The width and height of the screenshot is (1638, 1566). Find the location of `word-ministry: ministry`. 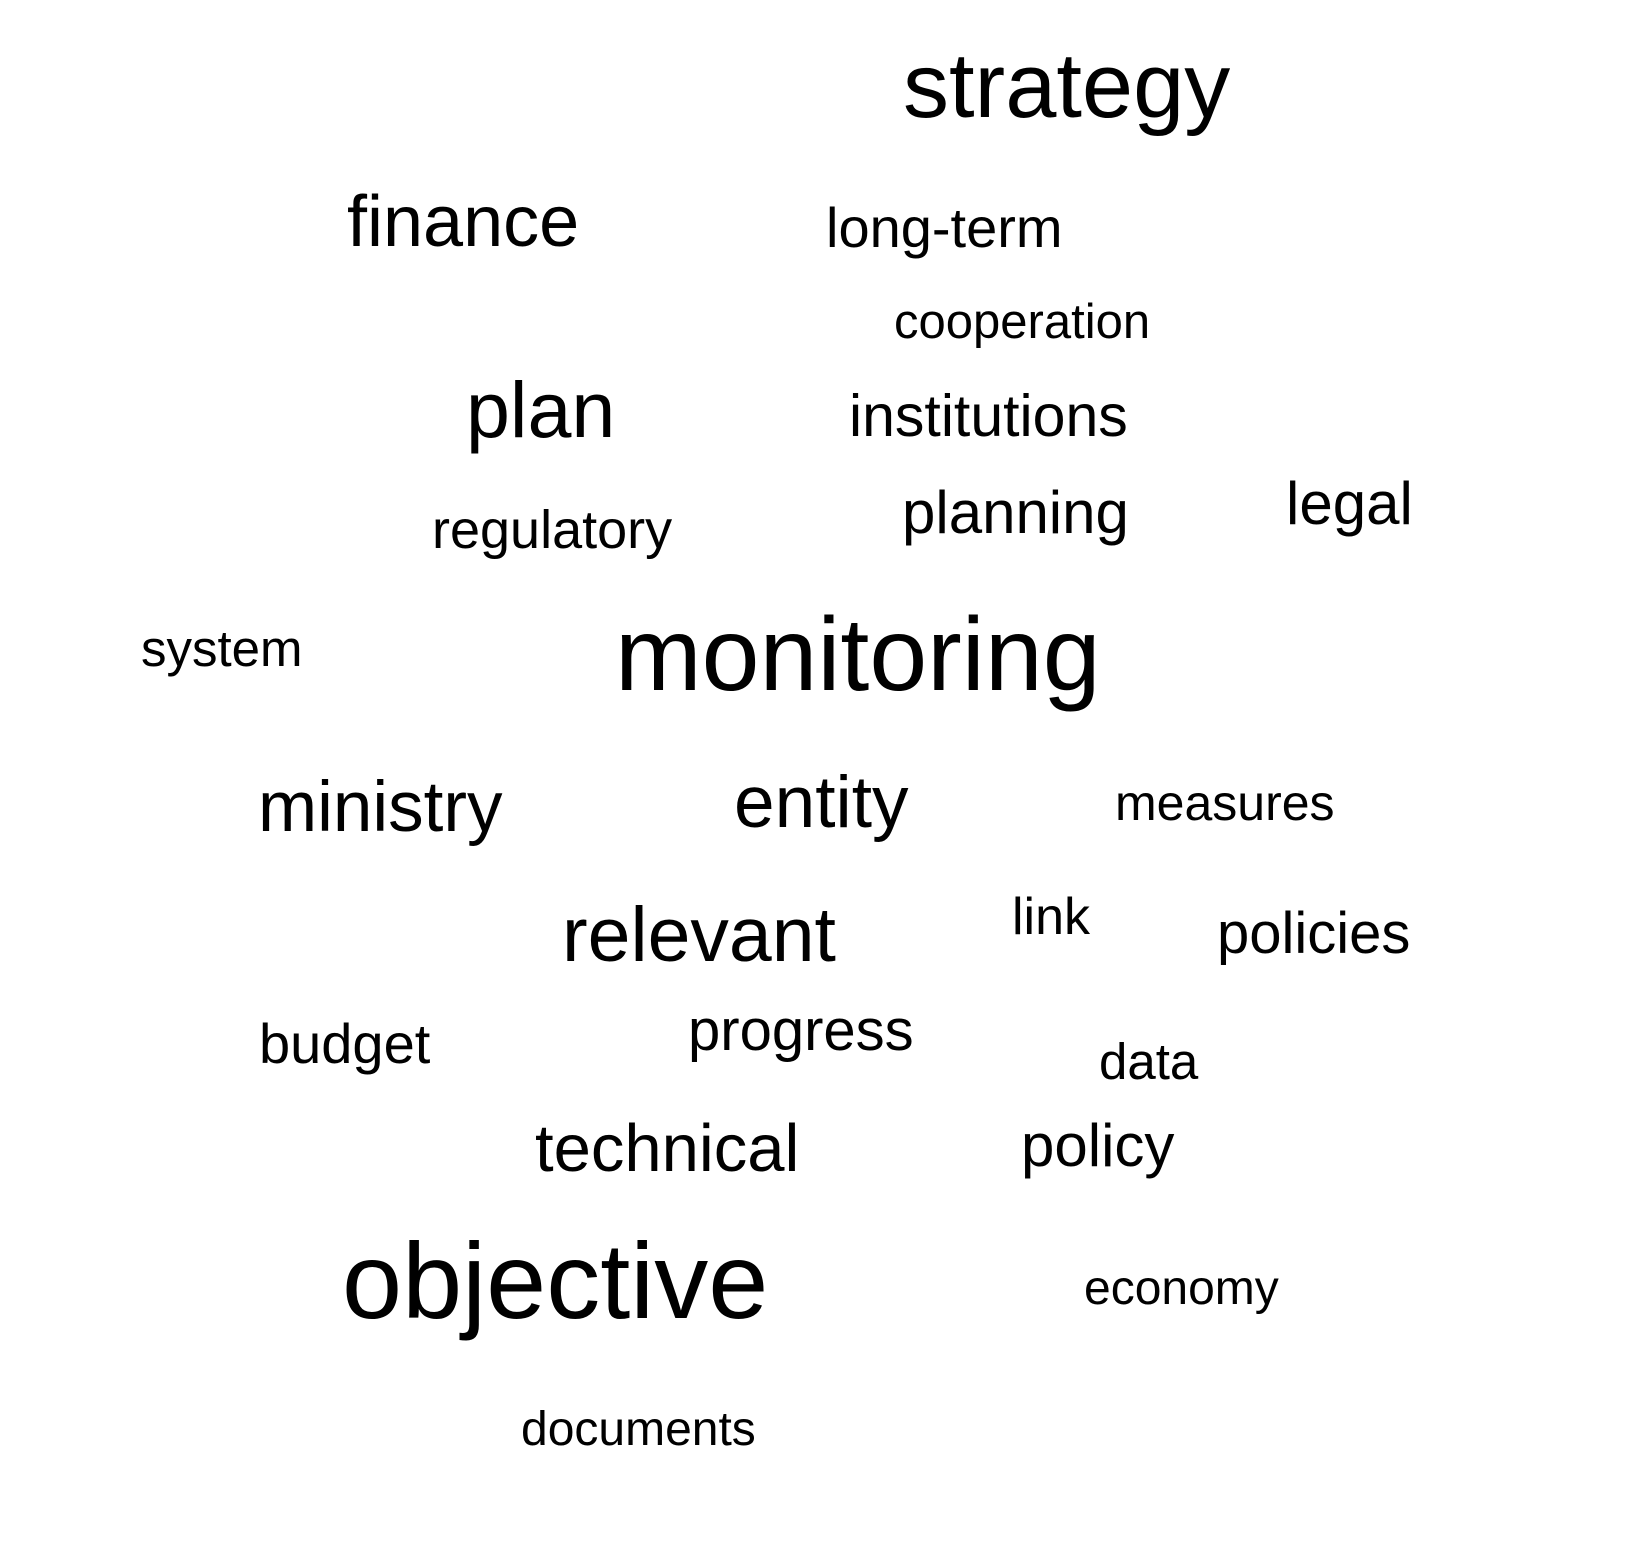

word-ministry: ministry is located at coordinates (380, 807).